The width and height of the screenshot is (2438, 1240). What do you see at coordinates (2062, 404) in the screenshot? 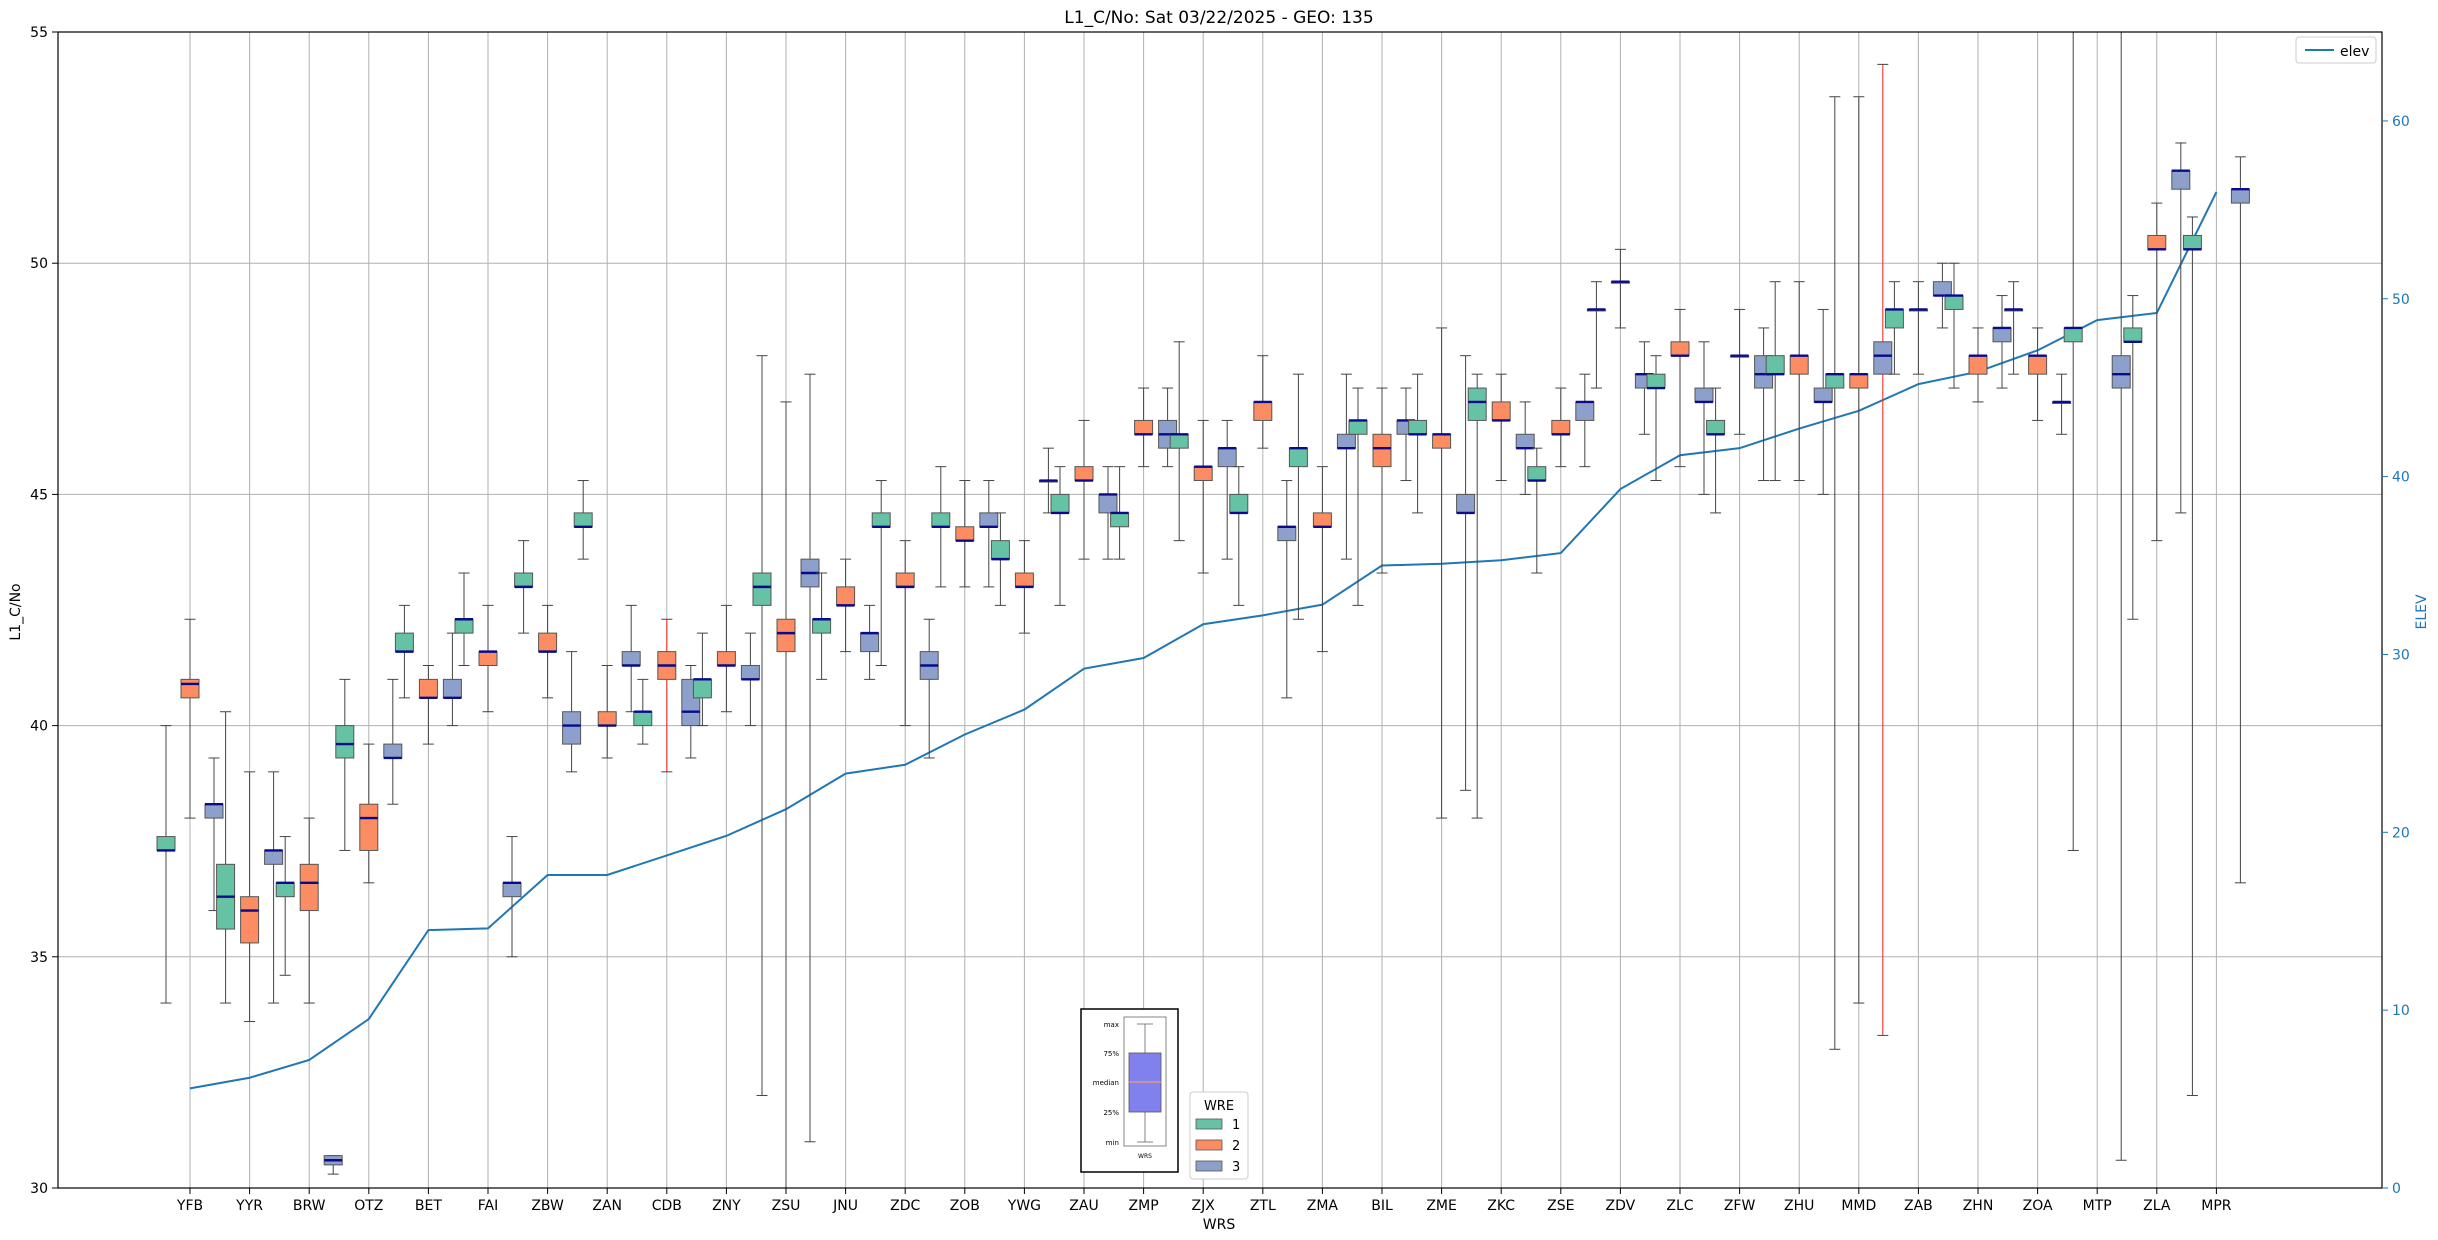
I see `box-ZOA-wre3` at bounding box center [2062, 404].